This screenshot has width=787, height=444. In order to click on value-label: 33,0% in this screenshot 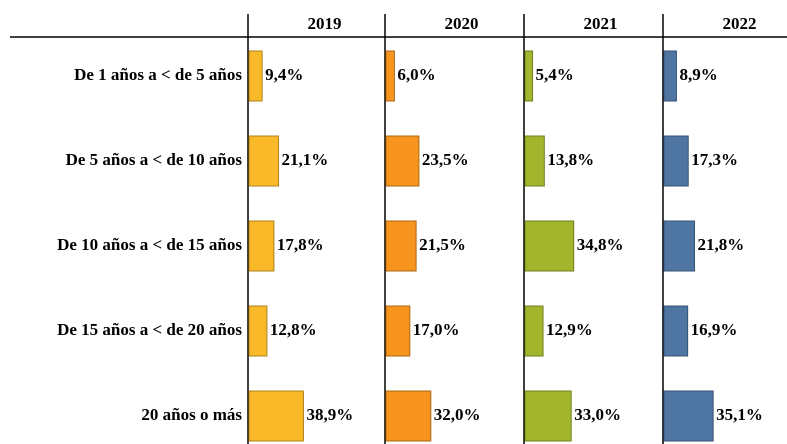, I will do `click(597, 414)`.